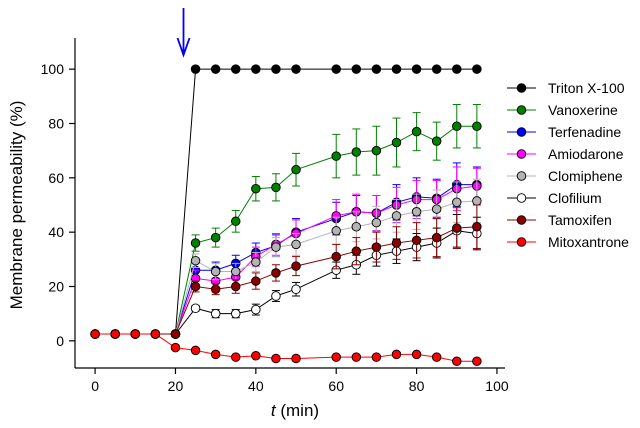  What do you see at coordinates (588, 242) in the screenshot?
I see `legend-label: Mitoxantrone` at bounding box center [588, 242].